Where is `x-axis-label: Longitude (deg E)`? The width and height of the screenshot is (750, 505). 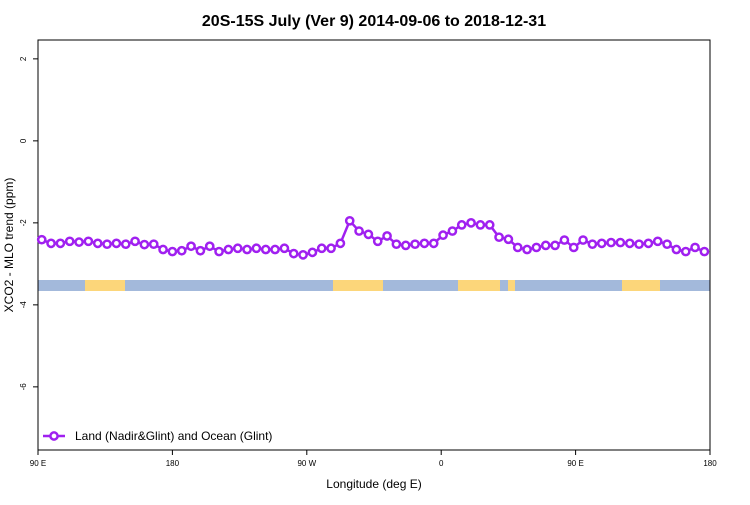
x-axis-label: Longitude (deg E) is located at coordinates (373, 484).